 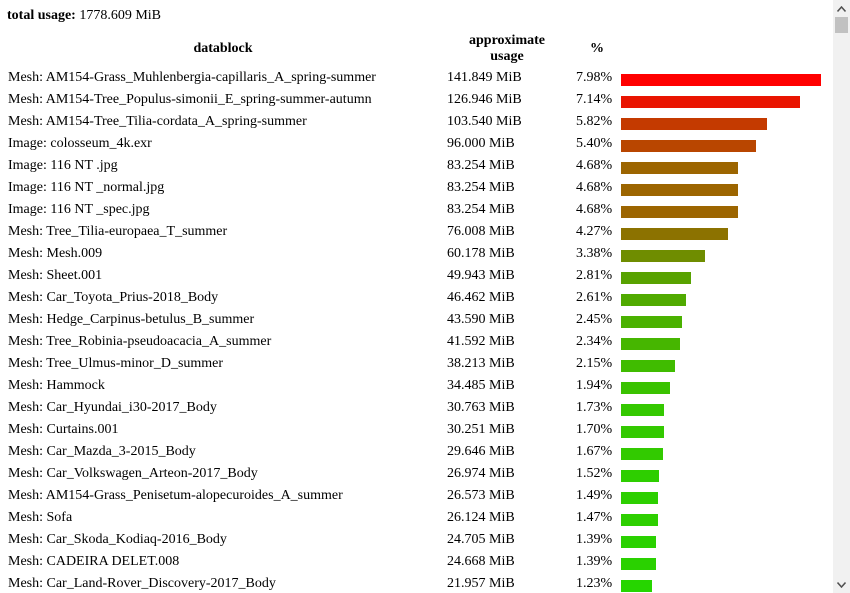 What do you see at coordinates (594, 407) in the screenshot?
I see `datablock-percent: 1.73%` at bounding box center [594, 407].